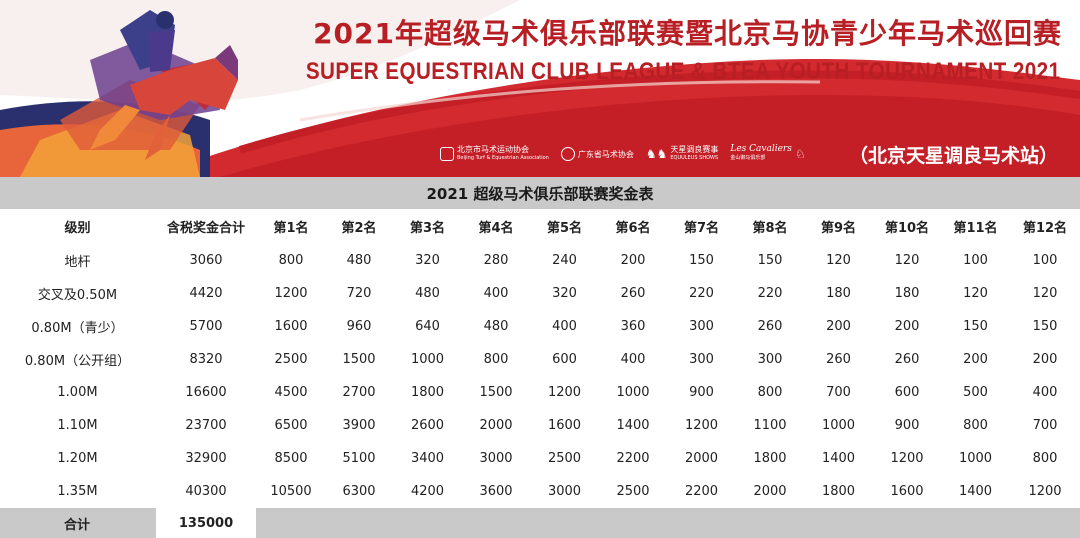  Describe the element at coordinates (205, 228) in the screenshot. I see `column-header: 含税奖金合计` at that location.